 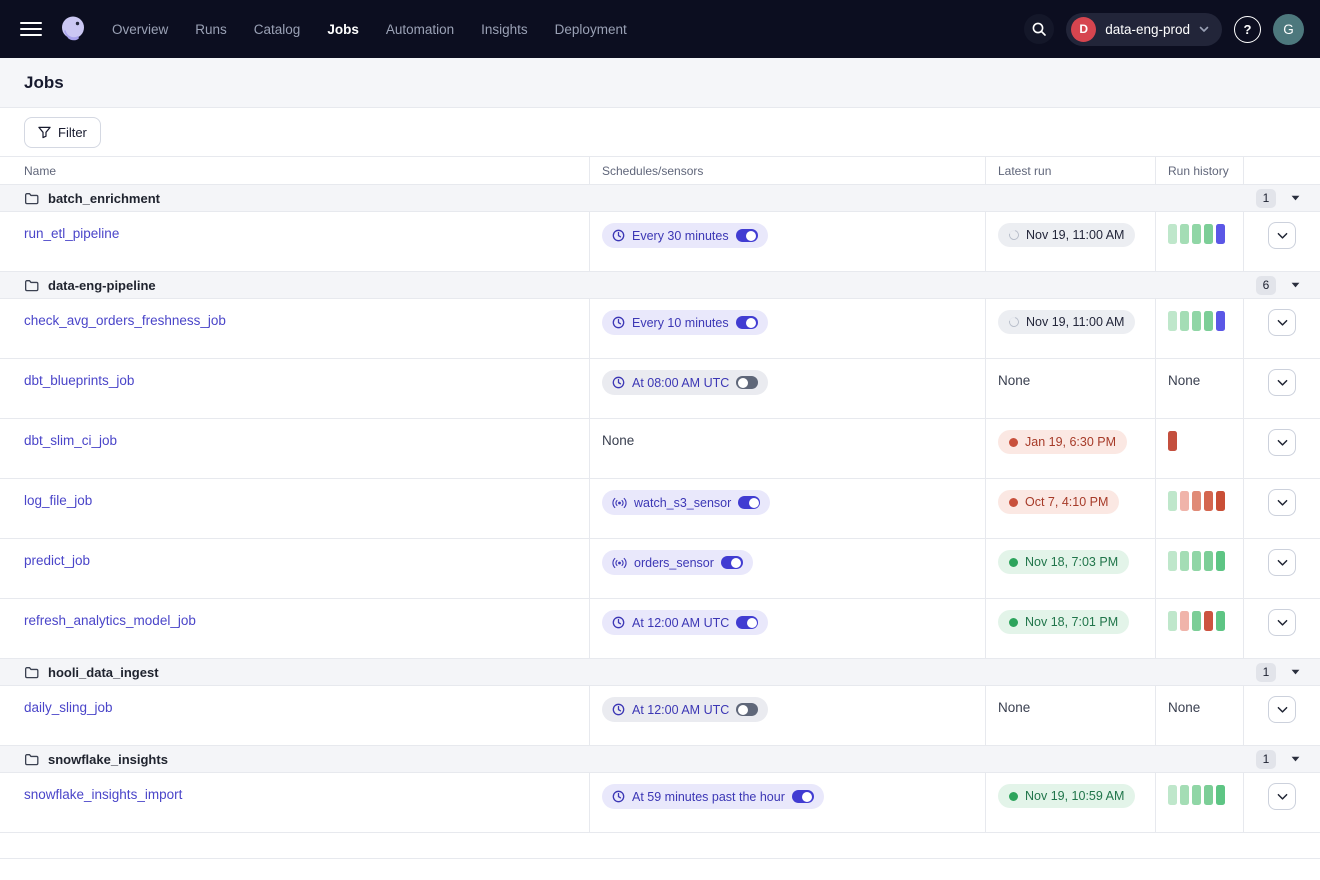 What do you see at coordinates (71, 440) in the screenshot?
I see `job-name-link: dbt_slim_ci_job` at bounding box center [71, 440].